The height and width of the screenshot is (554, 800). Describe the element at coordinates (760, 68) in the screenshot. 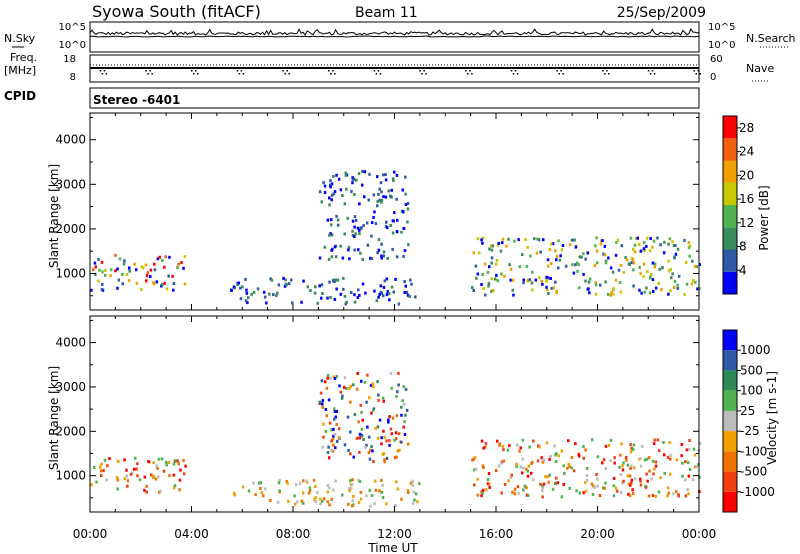

I see `nave-label: Nave` at that location.